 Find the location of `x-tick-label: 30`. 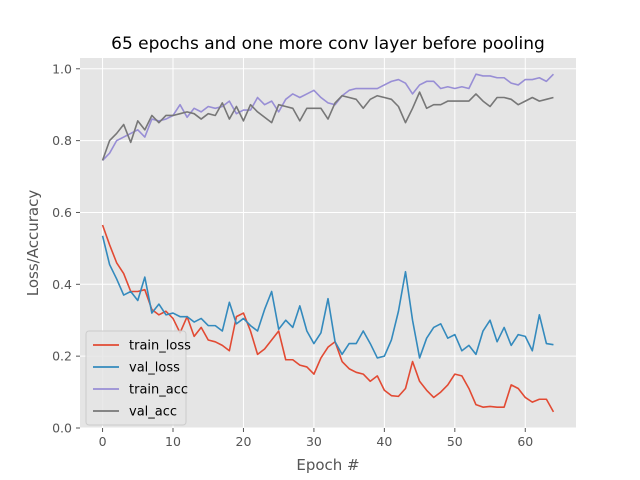

x-tick-label: 30 is located at coordinates (314, 441).